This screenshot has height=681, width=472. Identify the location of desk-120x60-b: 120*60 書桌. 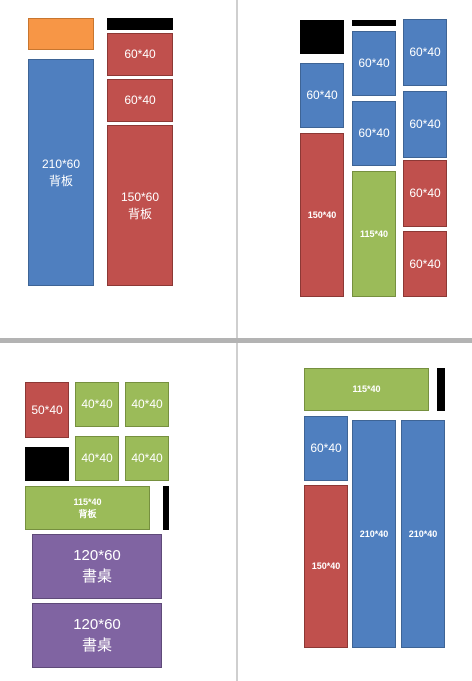
(97, 635).